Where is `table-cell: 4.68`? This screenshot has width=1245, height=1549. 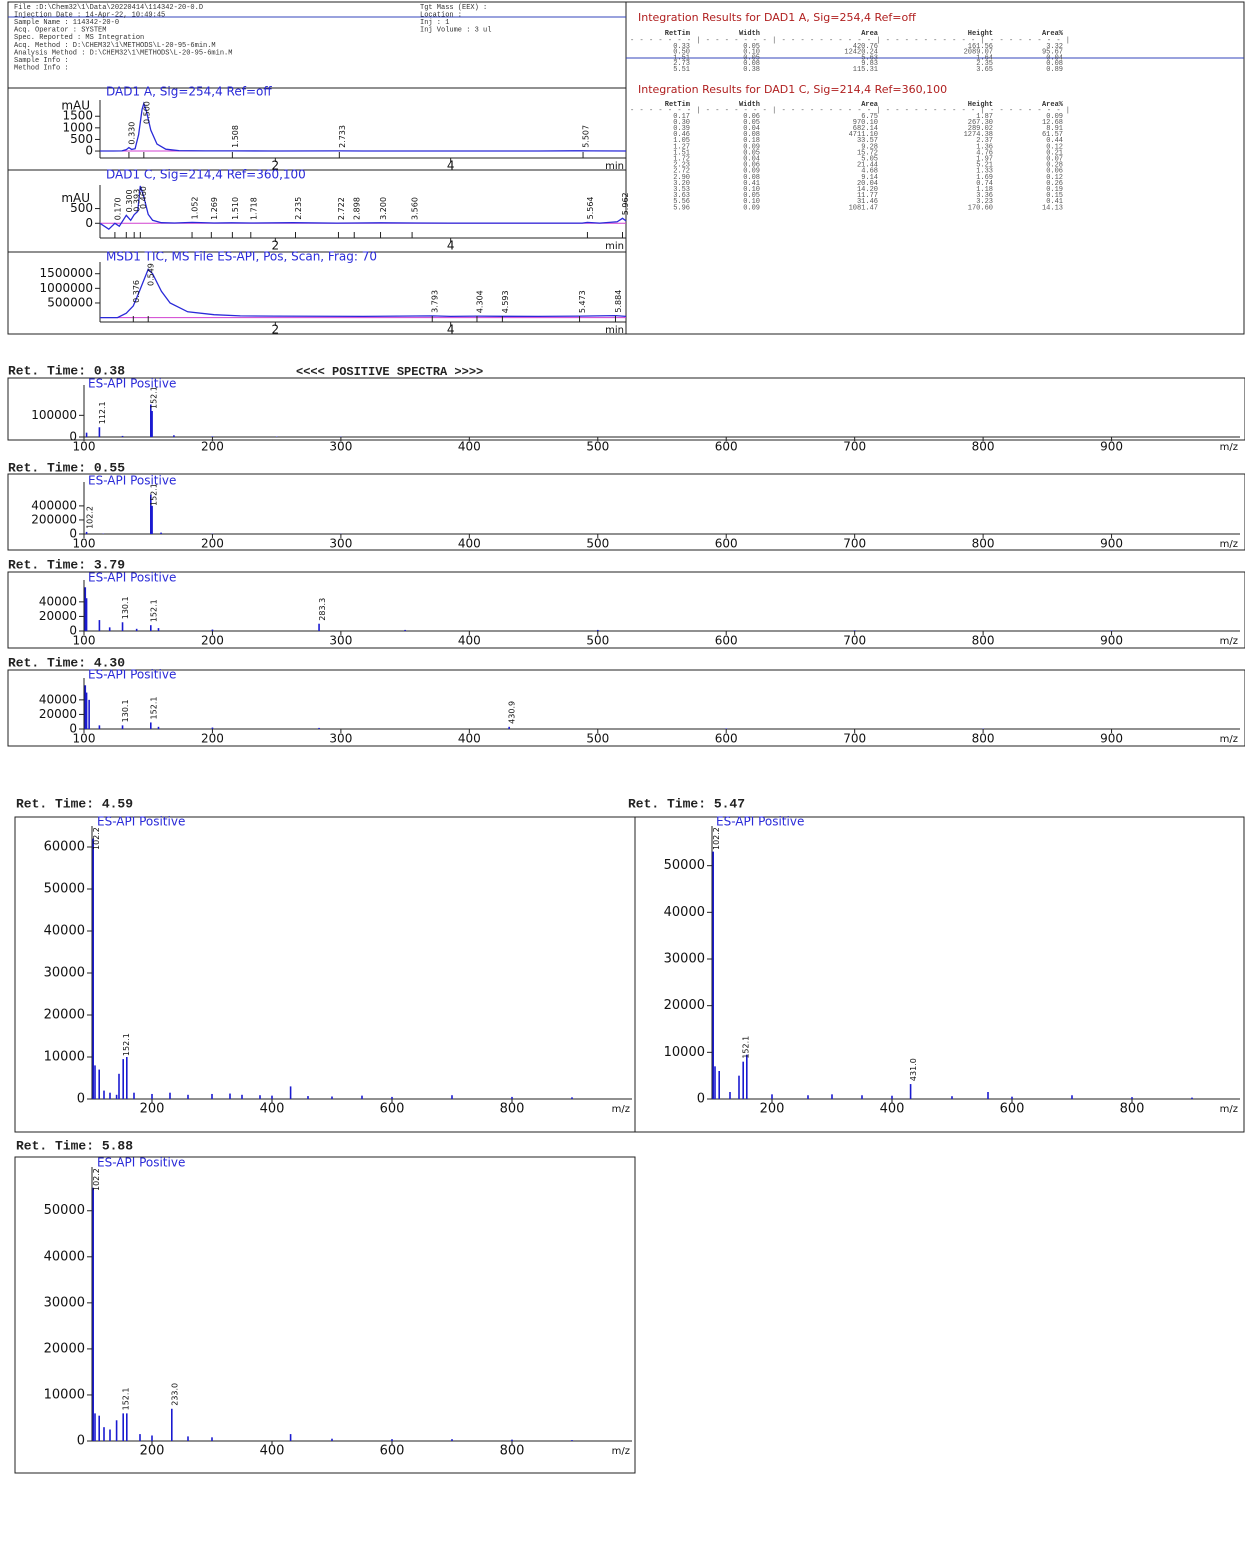 table-cell: 4.68 is located at coordinates (869, 172).